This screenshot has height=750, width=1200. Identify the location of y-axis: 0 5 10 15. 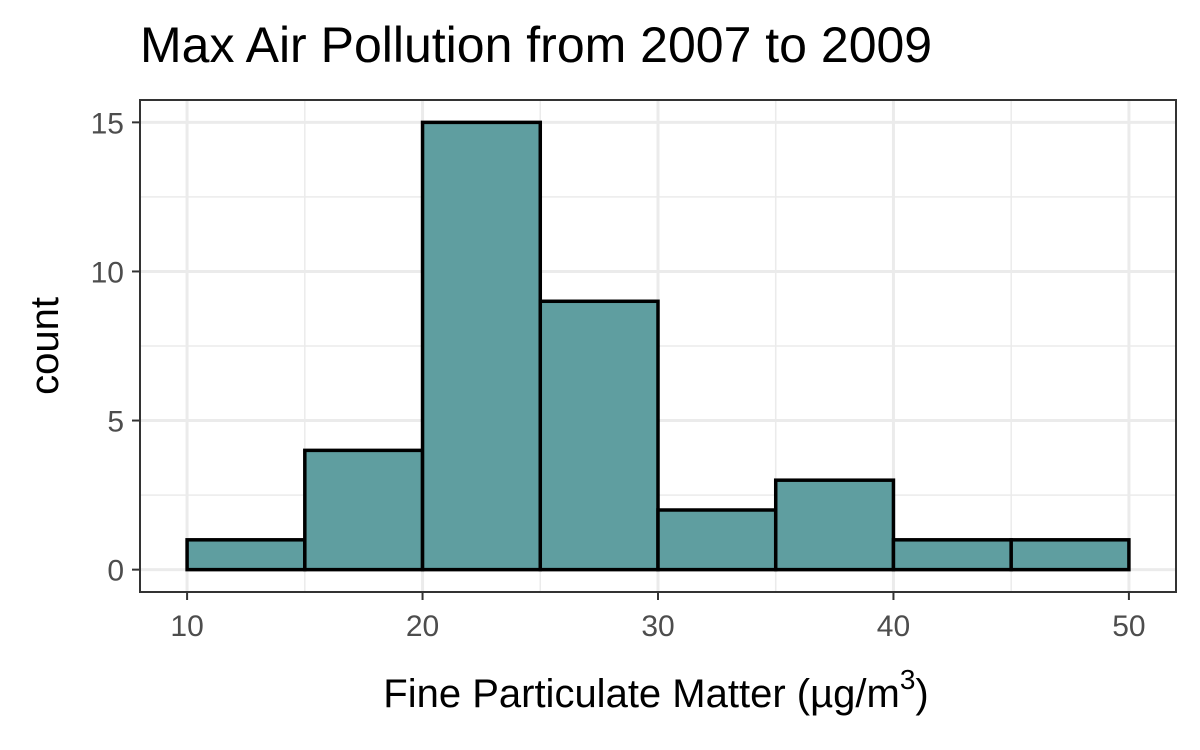
(115, 347).